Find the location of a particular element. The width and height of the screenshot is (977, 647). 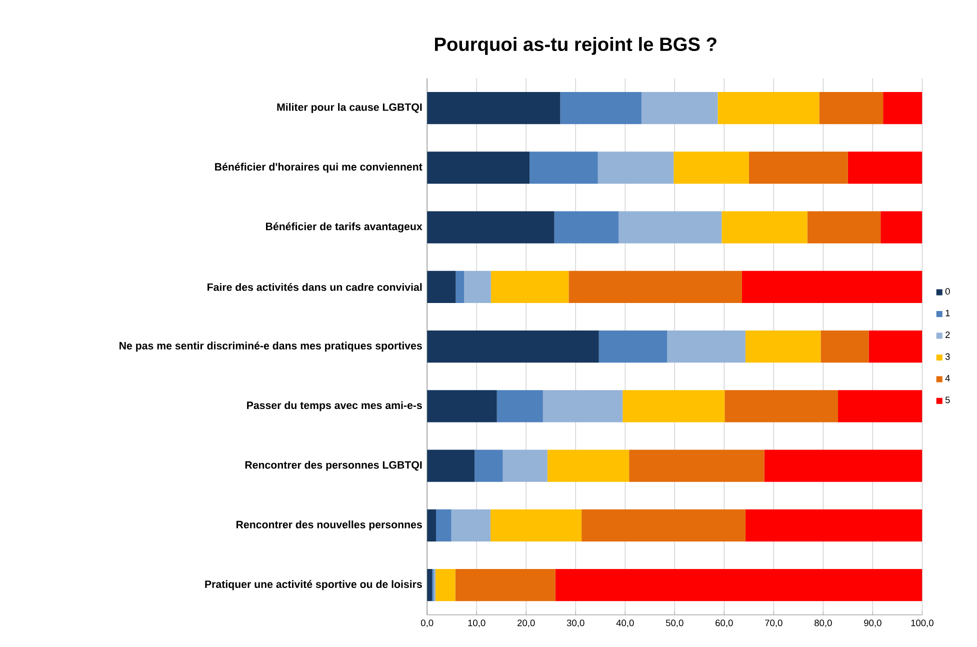

x-tick-label: 40,0 is located at coordinates (625, 624).